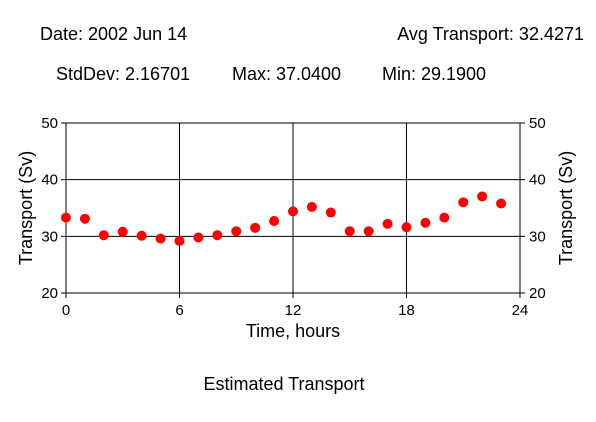  What do you see at coordinates (287, 74) in the screenshot?
I see `max-label: Max: 37.0400` at bounding box center [287, 74].